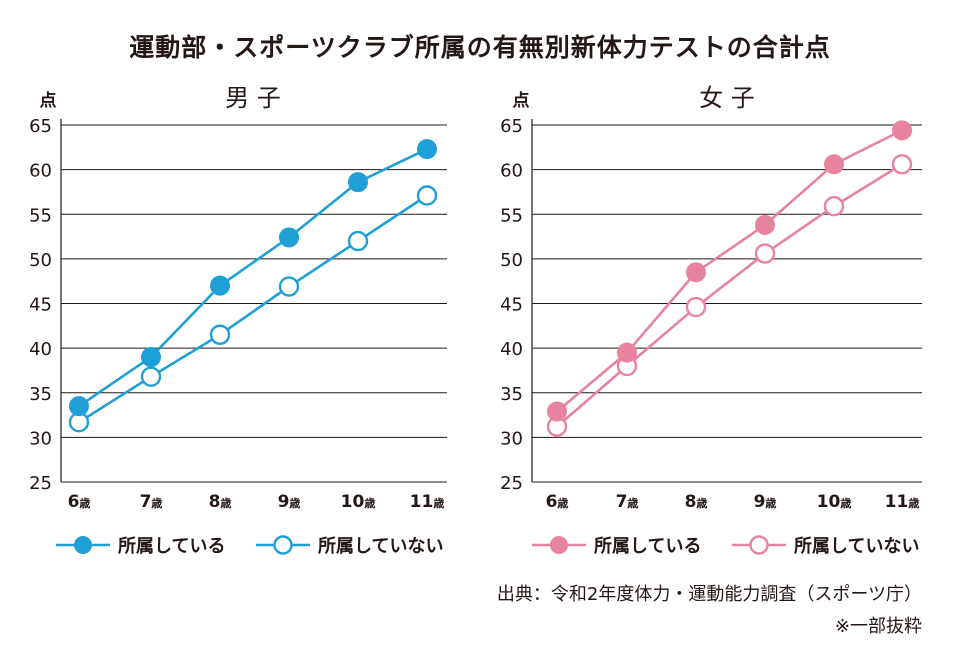 The width and height of the screenshot is (960, 654). What do you see at coordinates (709, 594) in the screenshot?
I see `source-note: 出典：令和2年度体力・運動能力調査（スポーツ庁）` at bounding box center [709, 594].